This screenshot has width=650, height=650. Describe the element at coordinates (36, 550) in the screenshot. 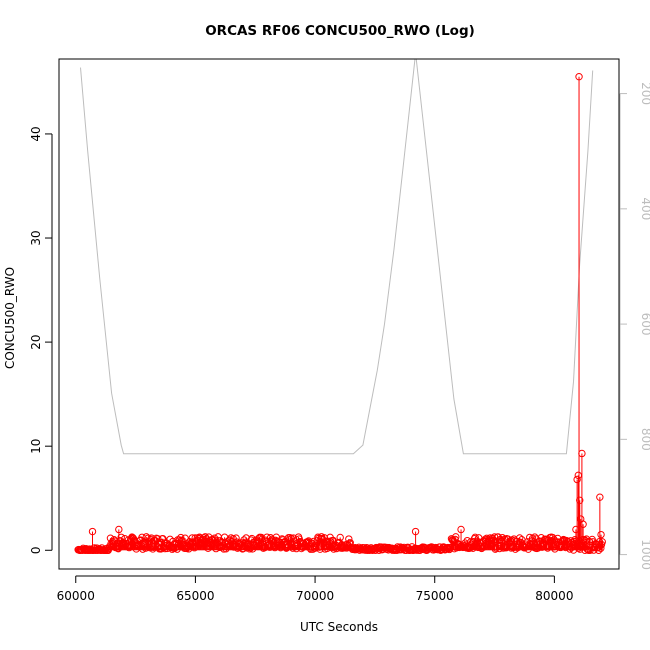

I see `y-tick-label: 0` at that location.